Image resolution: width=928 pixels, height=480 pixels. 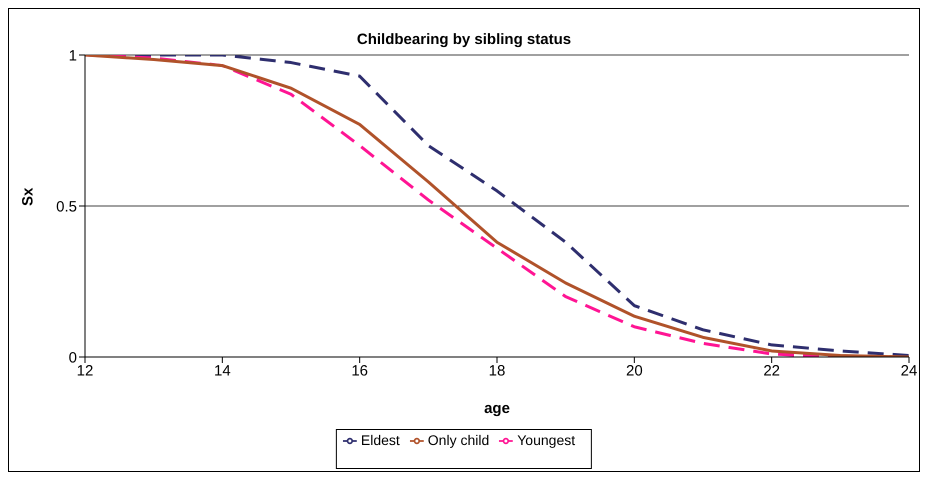 I want to click on x-tick-label: 24, so click(x=909, y=371).